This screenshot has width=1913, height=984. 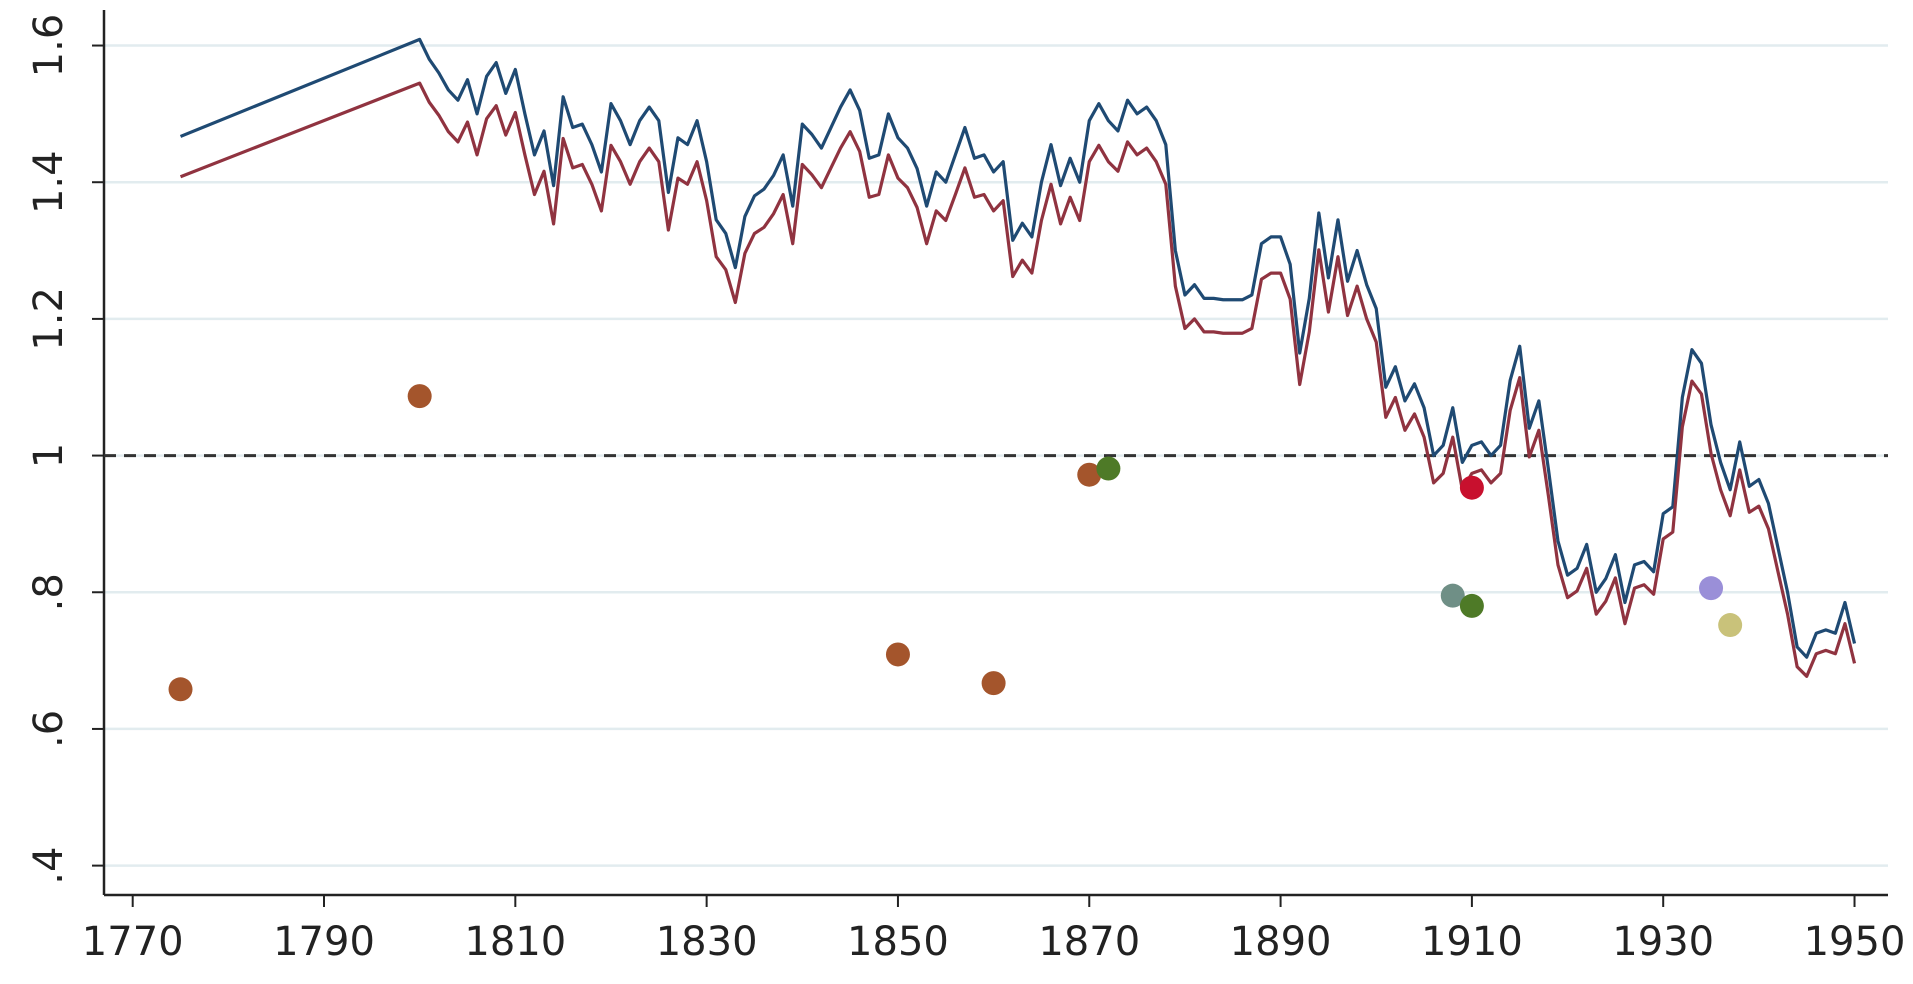 What do you see at coordinates (1855, 942) in the screenshot?
I see `x-tick-label: 1950` at bounding box center [1855, 942].